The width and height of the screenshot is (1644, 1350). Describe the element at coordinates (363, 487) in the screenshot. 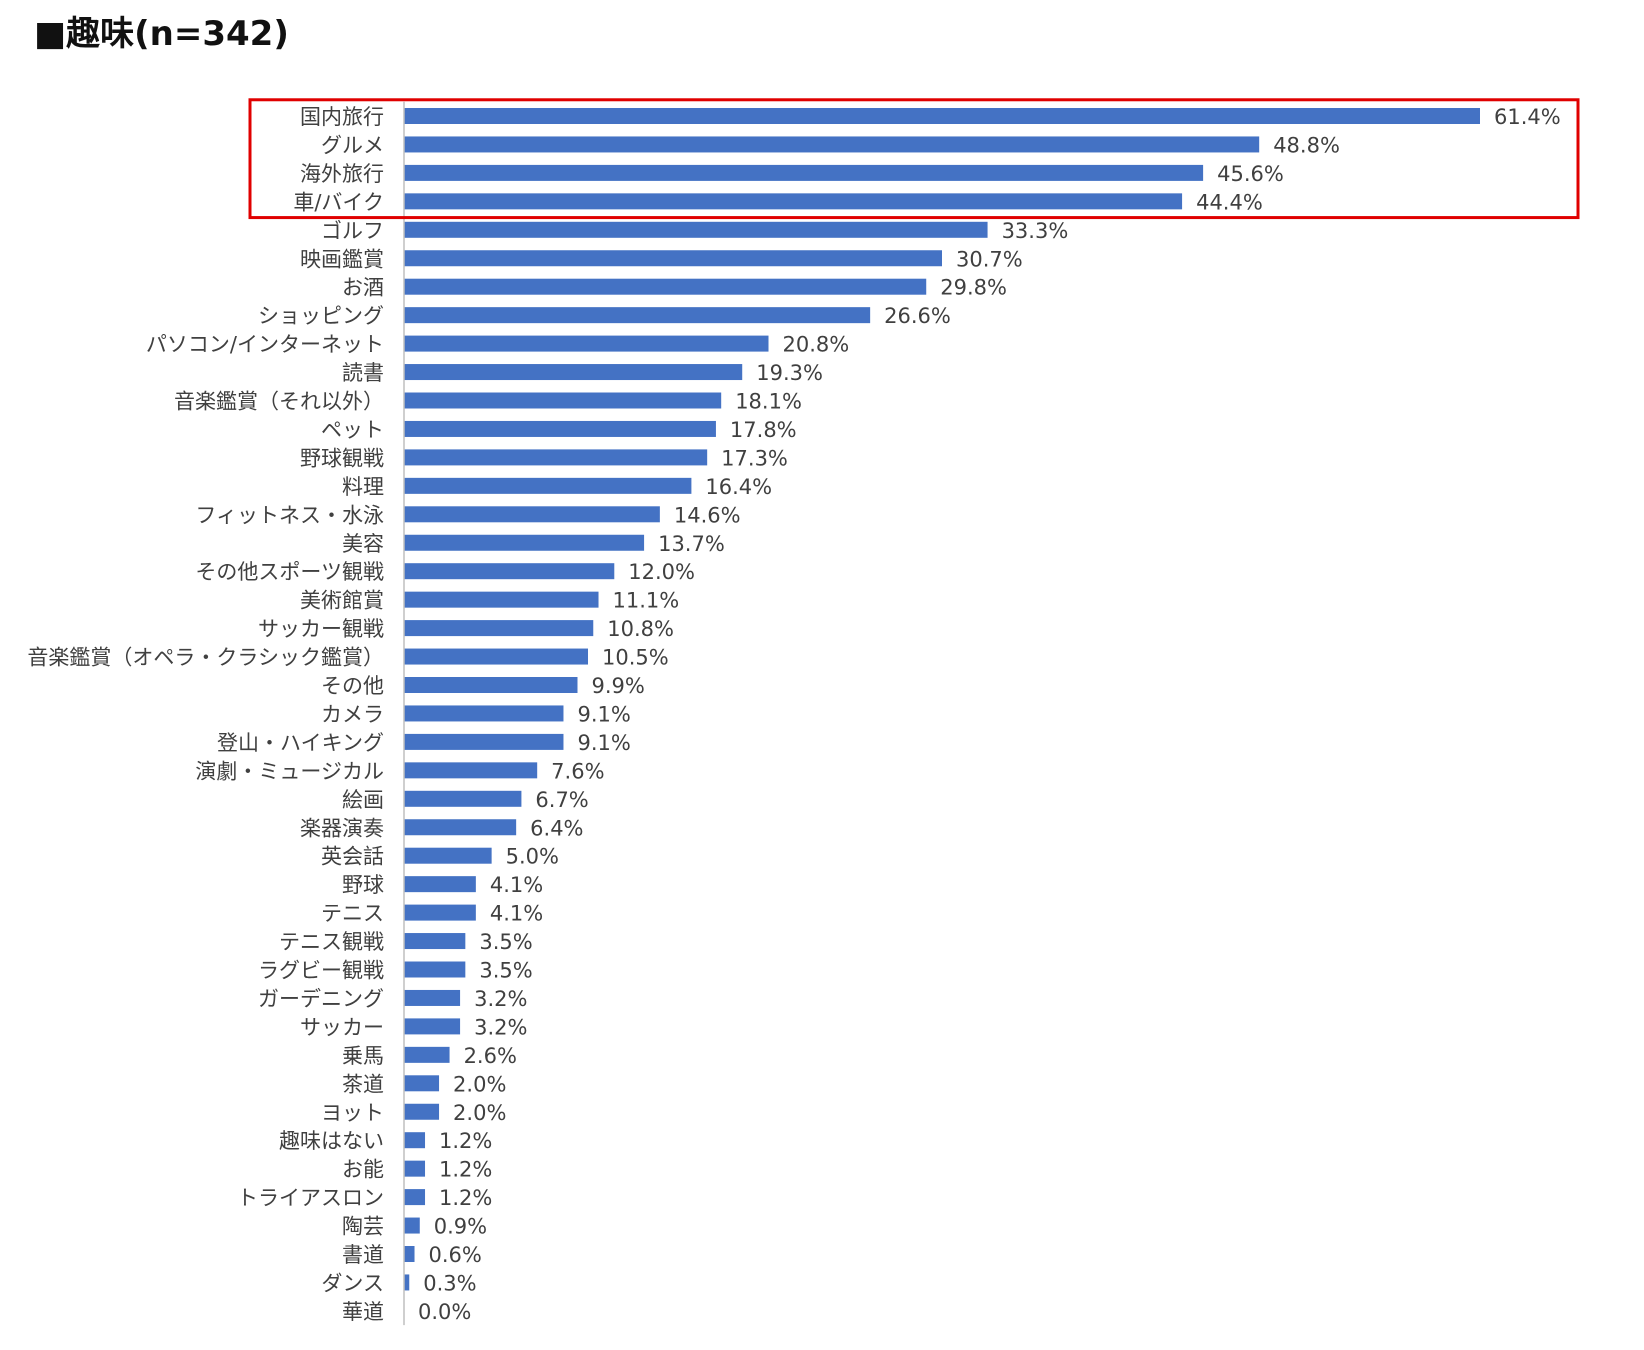

I see `category-label: 料理` at that location.